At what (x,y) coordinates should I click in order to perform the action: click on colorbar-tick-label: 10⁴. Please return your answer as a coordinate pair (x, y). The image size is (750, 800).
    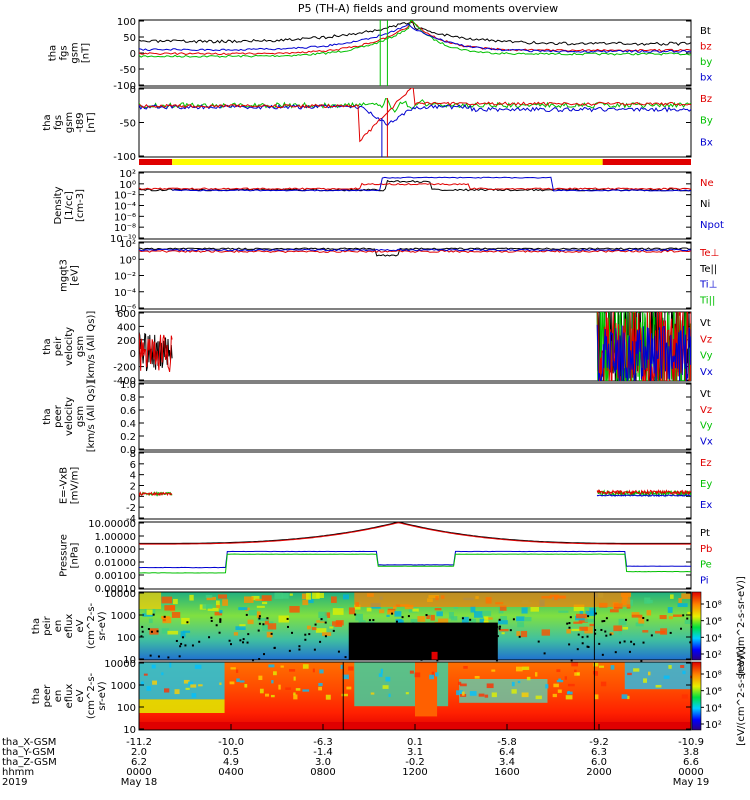
    Looking at the image, I should click on (713, 638).